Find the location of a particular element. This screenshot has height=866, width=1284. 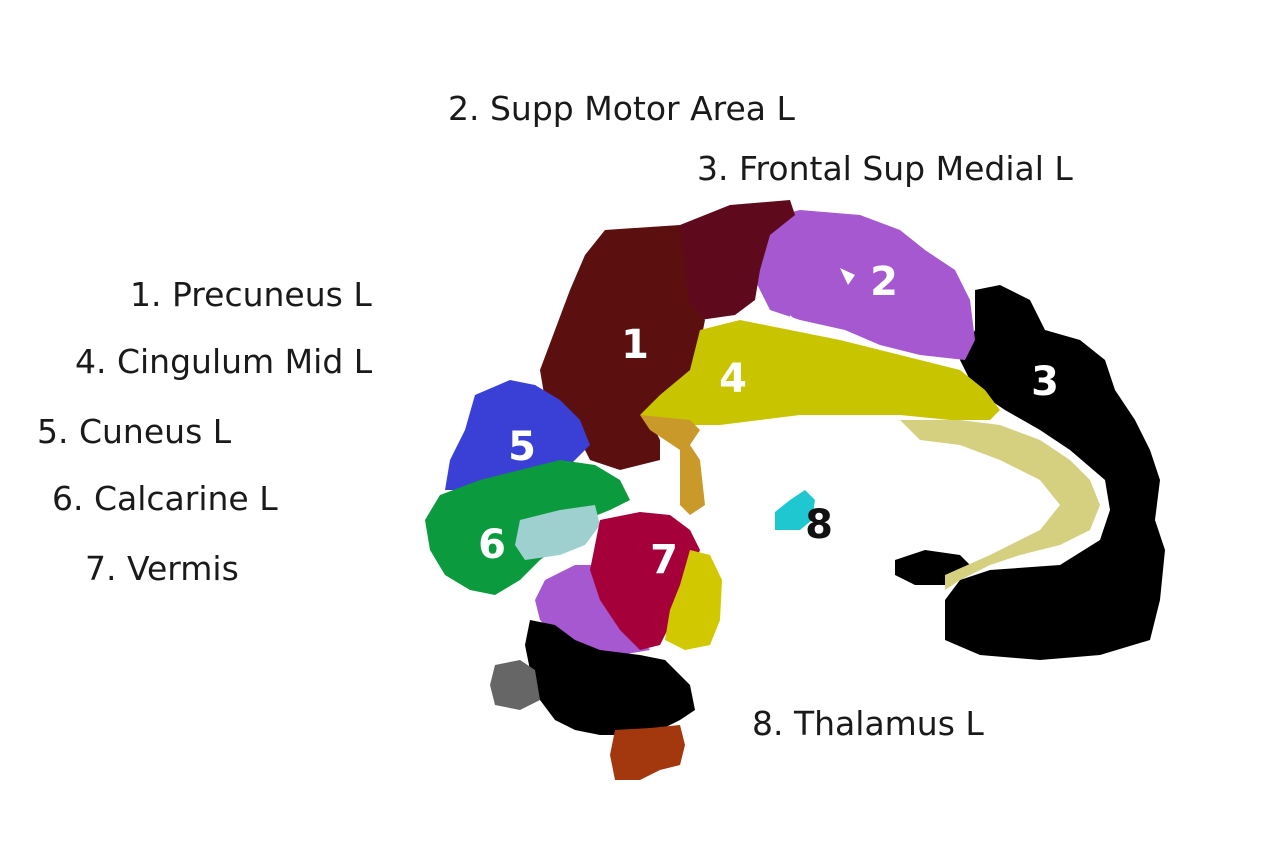

region-number-1: 1 is located at coordinates (635, 345).